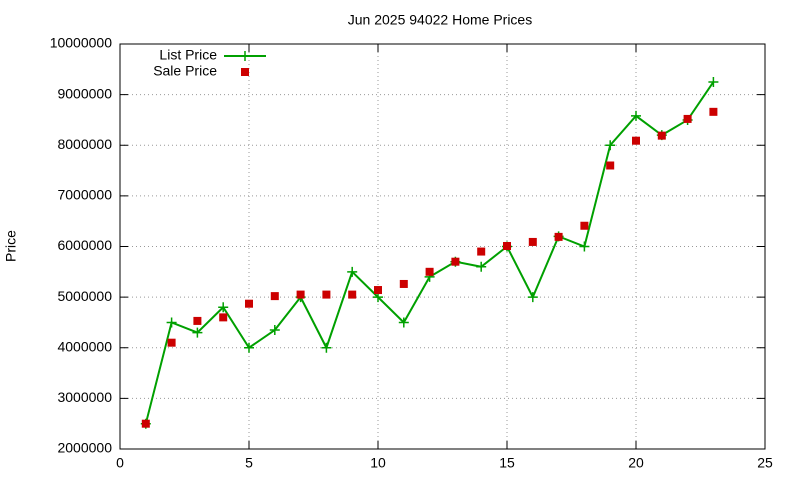 Image resolution: width=800 pixels, height=480 pixels. Describe the element at coordinates (636, 463) in the screenshot. I see `x-tick-label: 20` at that location.